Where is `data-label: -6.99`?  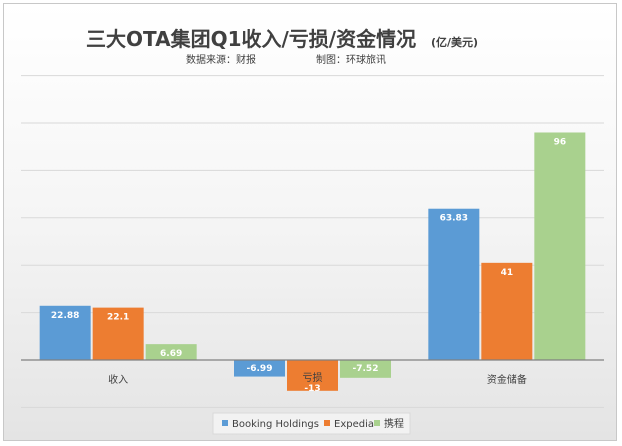
data-label: -6.99 is located at coordinates (260, 369).